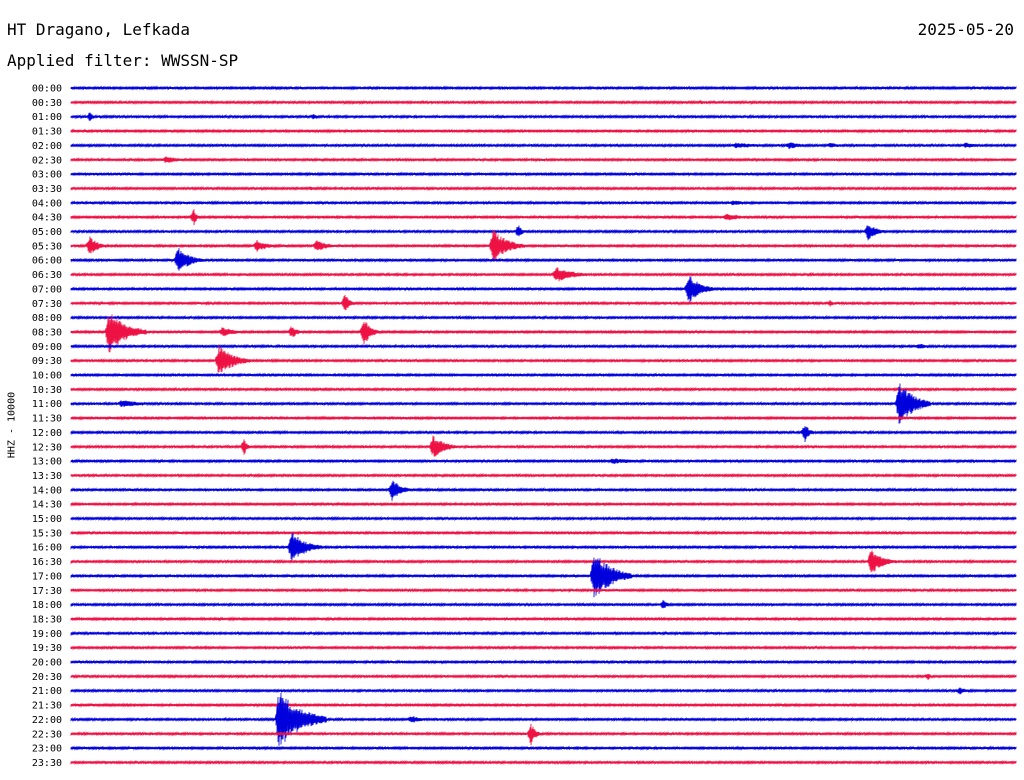 The height and width of the screenshot is (780, 1024). I want to click on time-tick-label: 08:00, so click(47, 318).